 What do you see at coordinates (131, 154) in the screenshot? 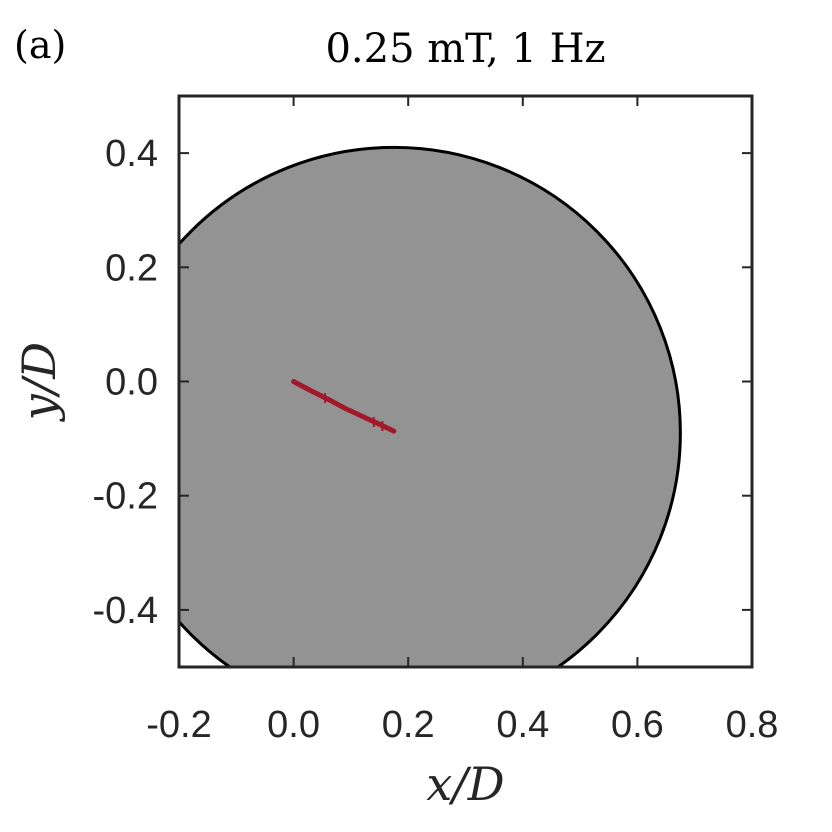
I see `y-tick-label: 0.4` at bounding box center [131, 154].